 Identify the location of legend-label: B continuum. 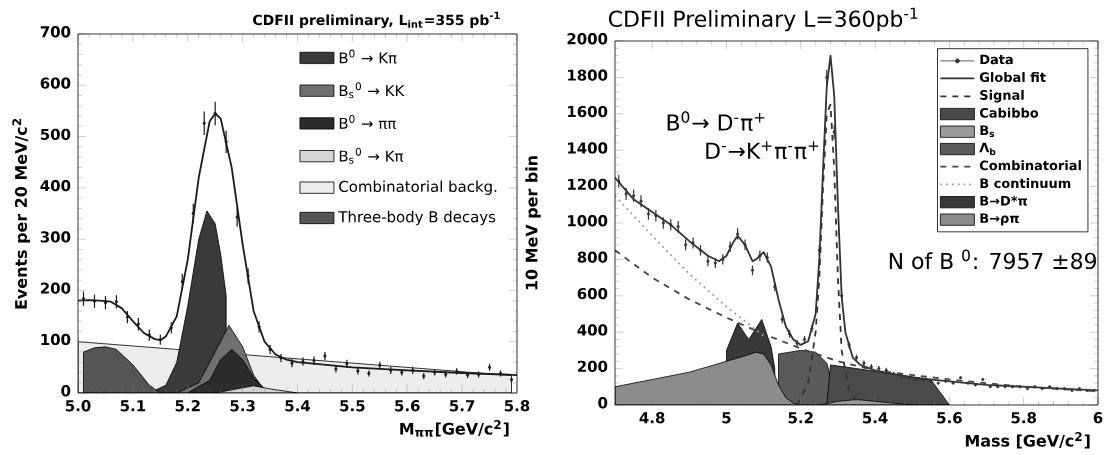
(1025, 182).